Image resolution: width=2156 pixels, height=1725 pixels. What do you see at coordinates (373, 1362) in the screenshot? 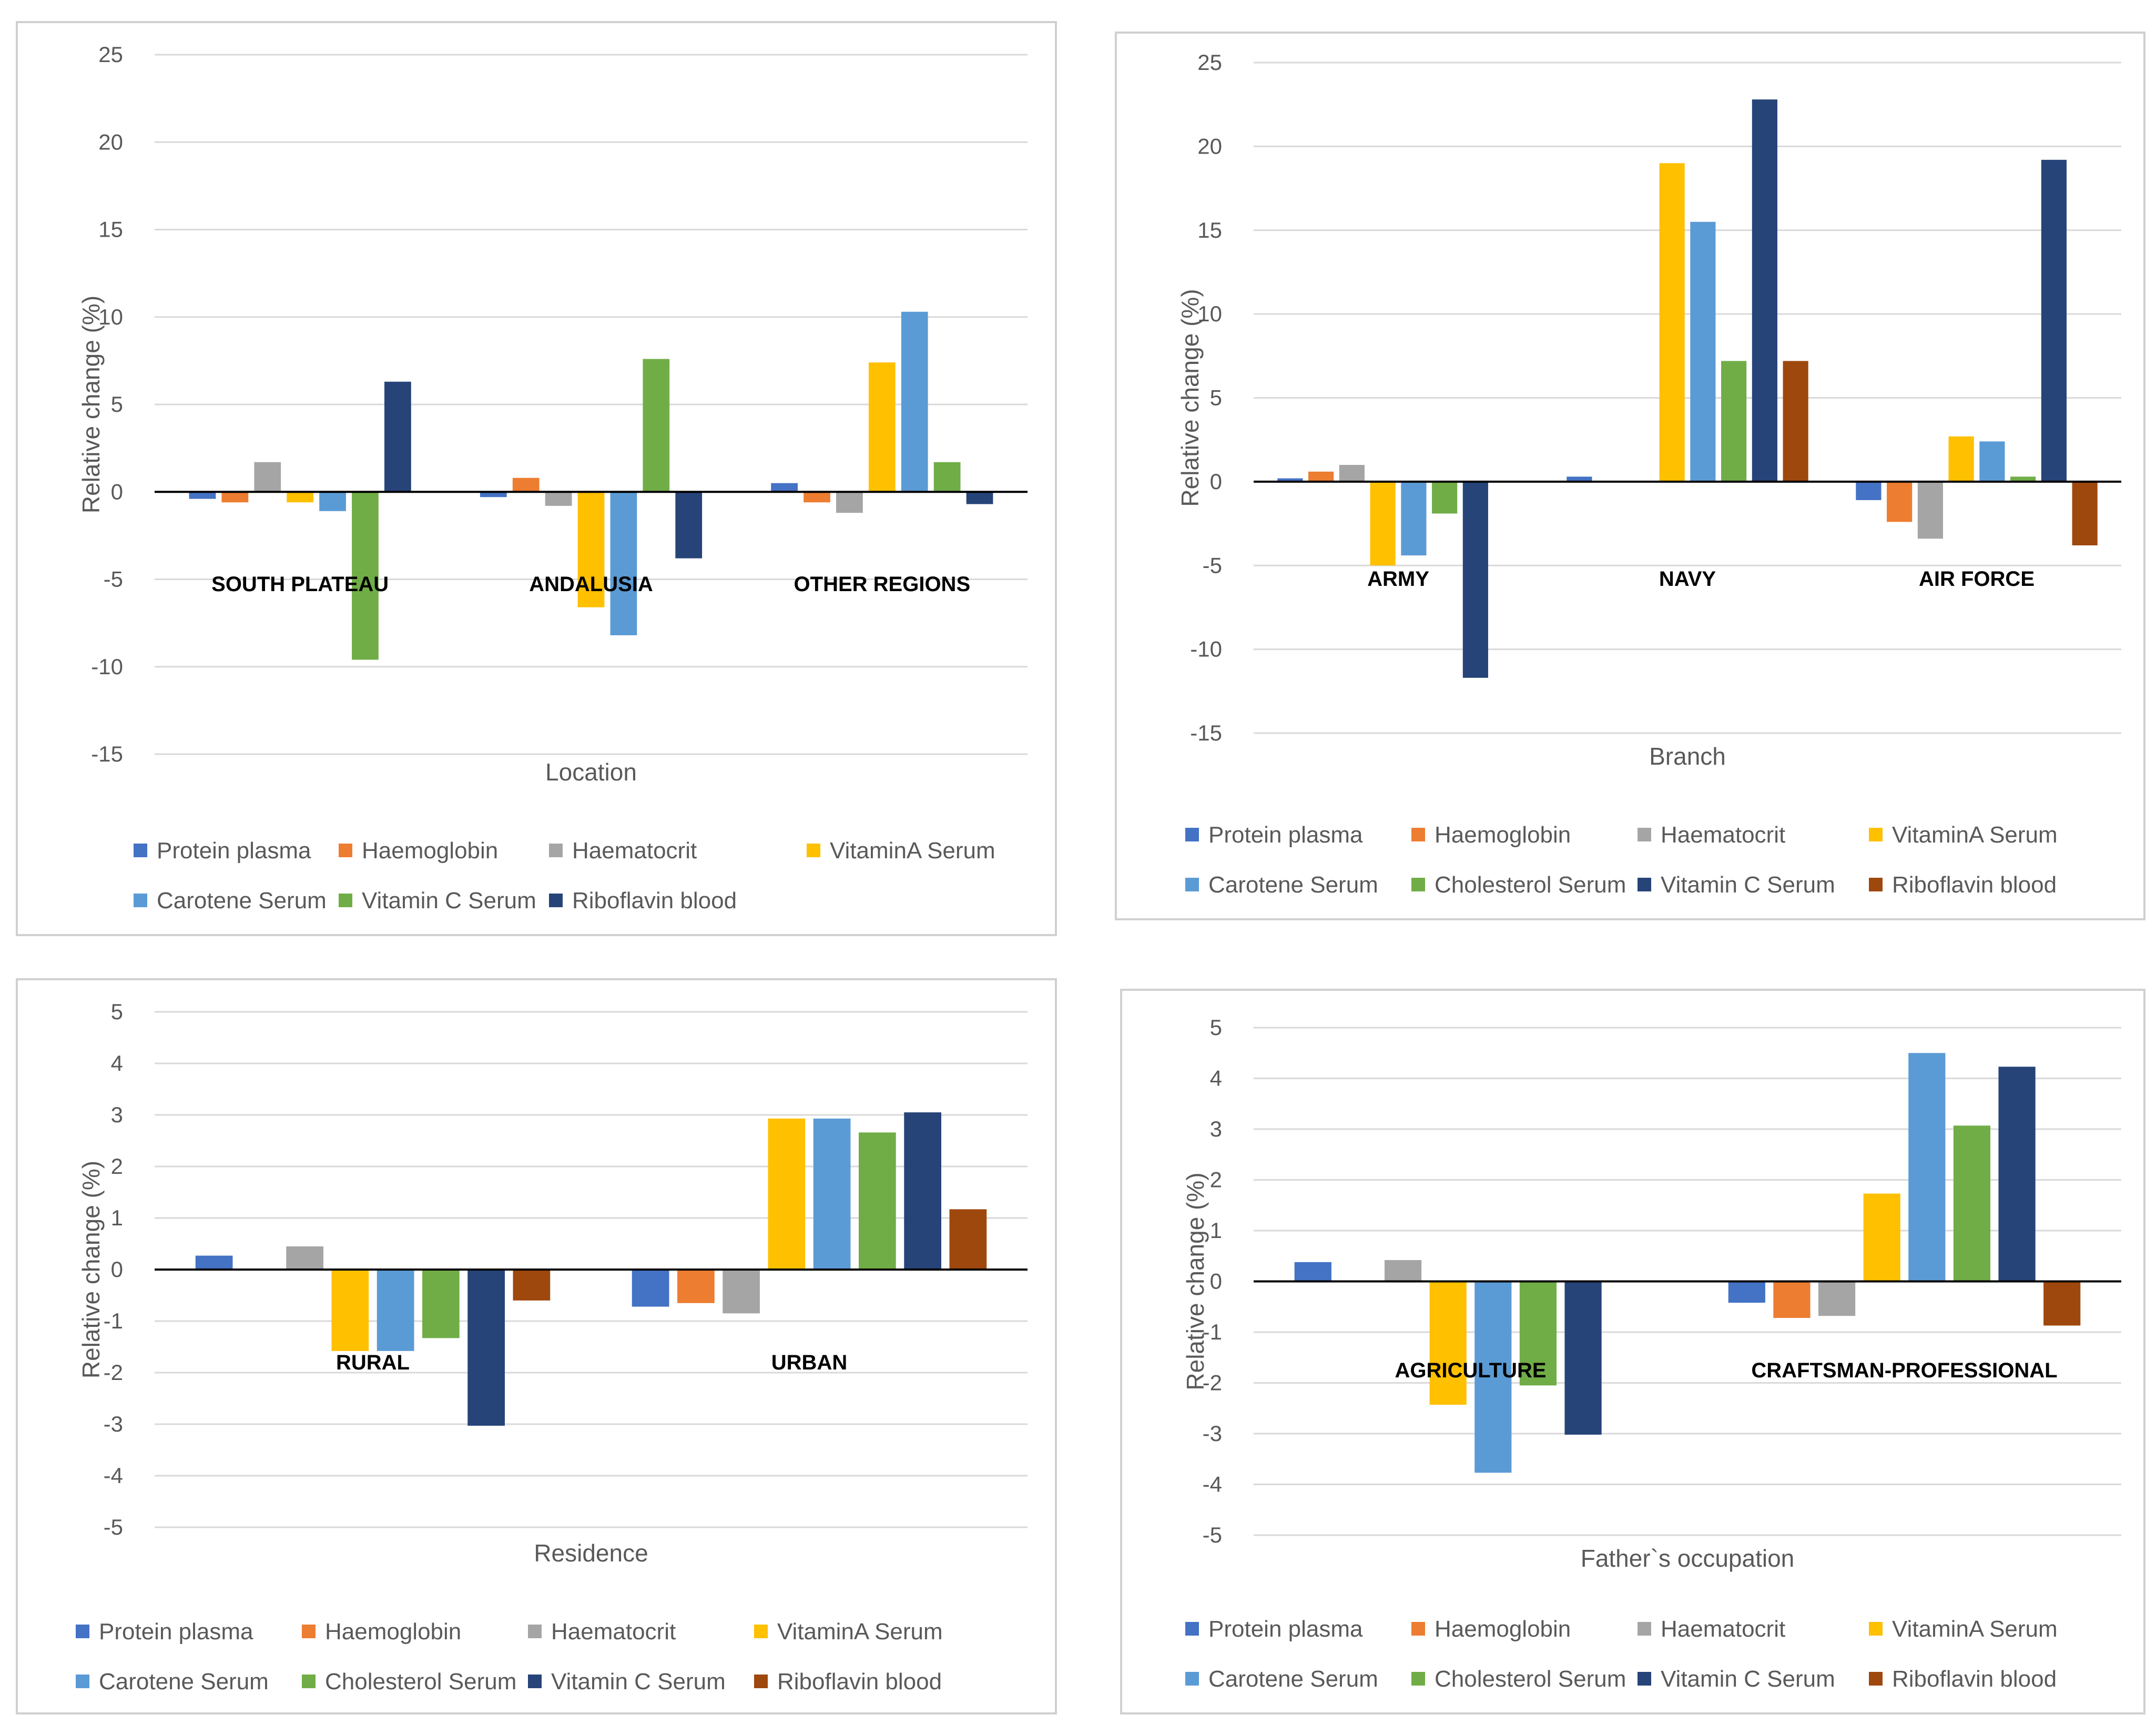
I see `category-label-rural: RURAL` at bounding box center [373, 1362].